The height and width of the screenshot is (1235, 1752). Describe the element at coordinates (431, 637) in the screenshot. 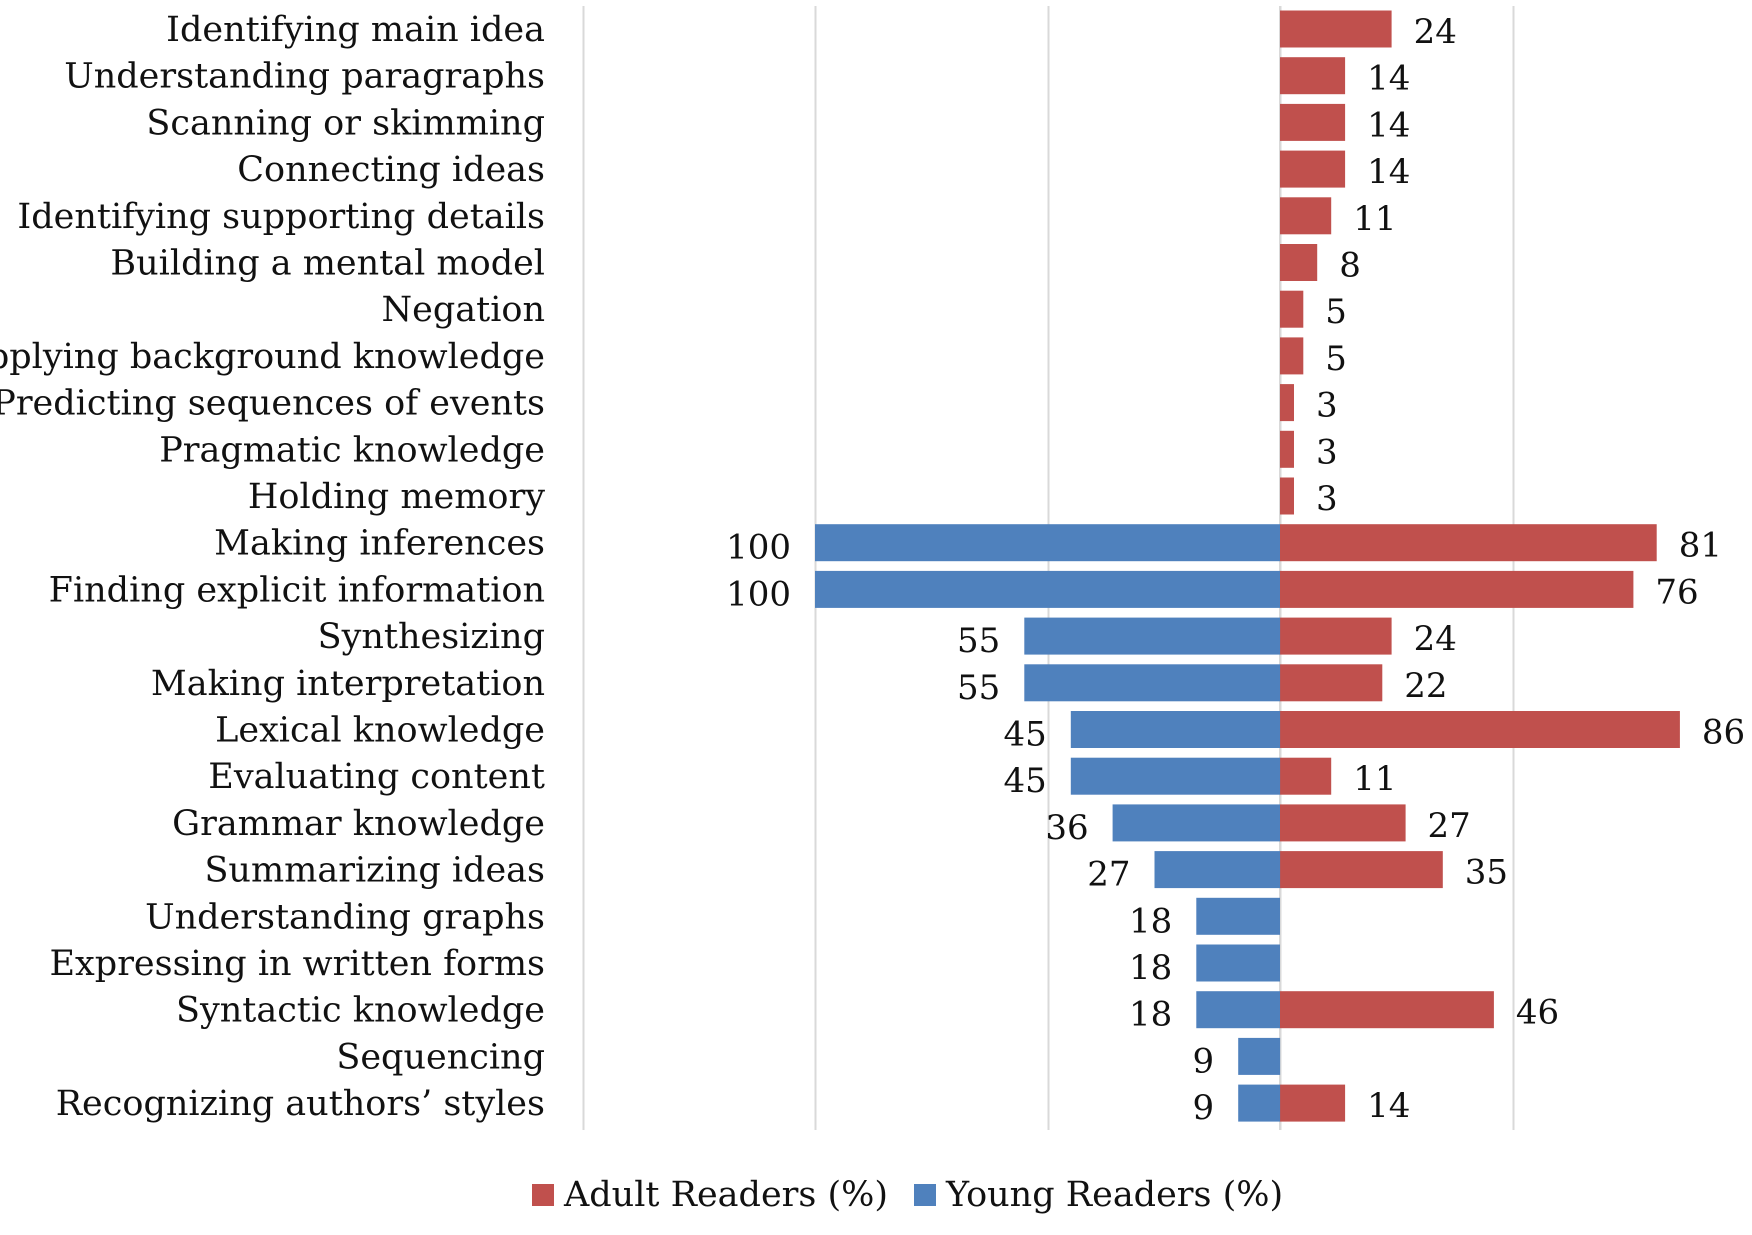

I see `category-label: Synthesizing` at that location.